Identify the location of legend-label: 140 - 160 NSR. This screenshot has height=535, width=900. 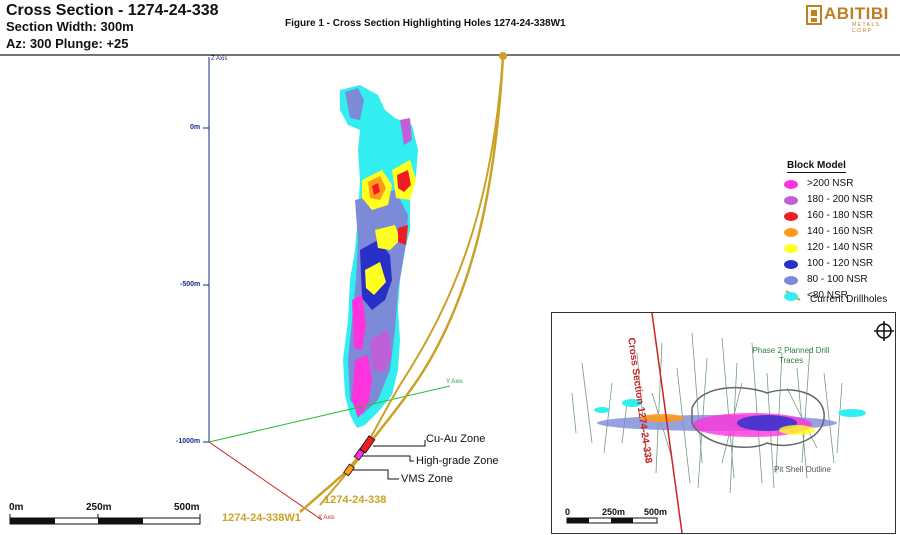
(840, 231).